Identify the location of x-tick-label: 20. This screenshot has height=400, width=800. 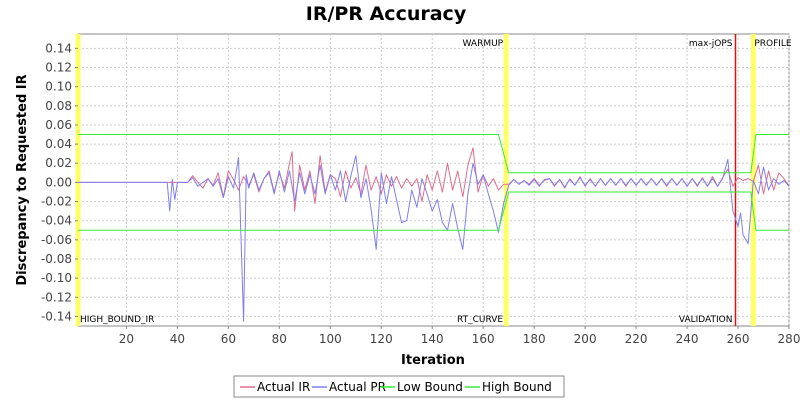
(126, 339).